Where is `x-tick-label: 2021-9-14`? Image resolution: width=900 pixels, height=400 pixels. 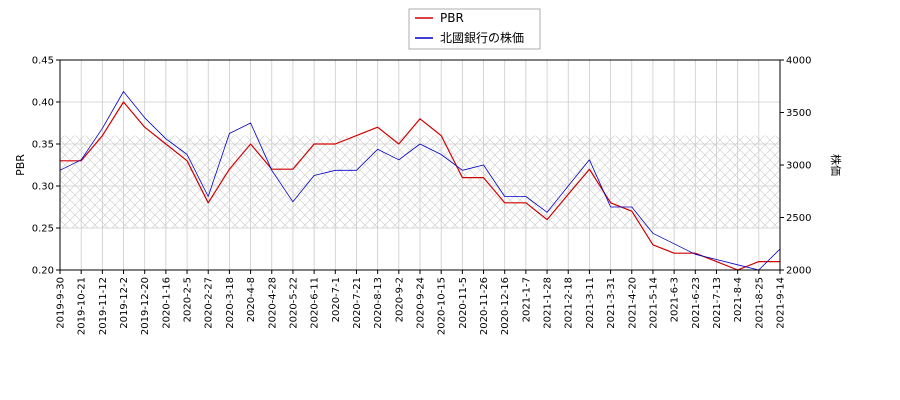 x-tick-label: 2021-9-14 is located at coordinates (781, 303).